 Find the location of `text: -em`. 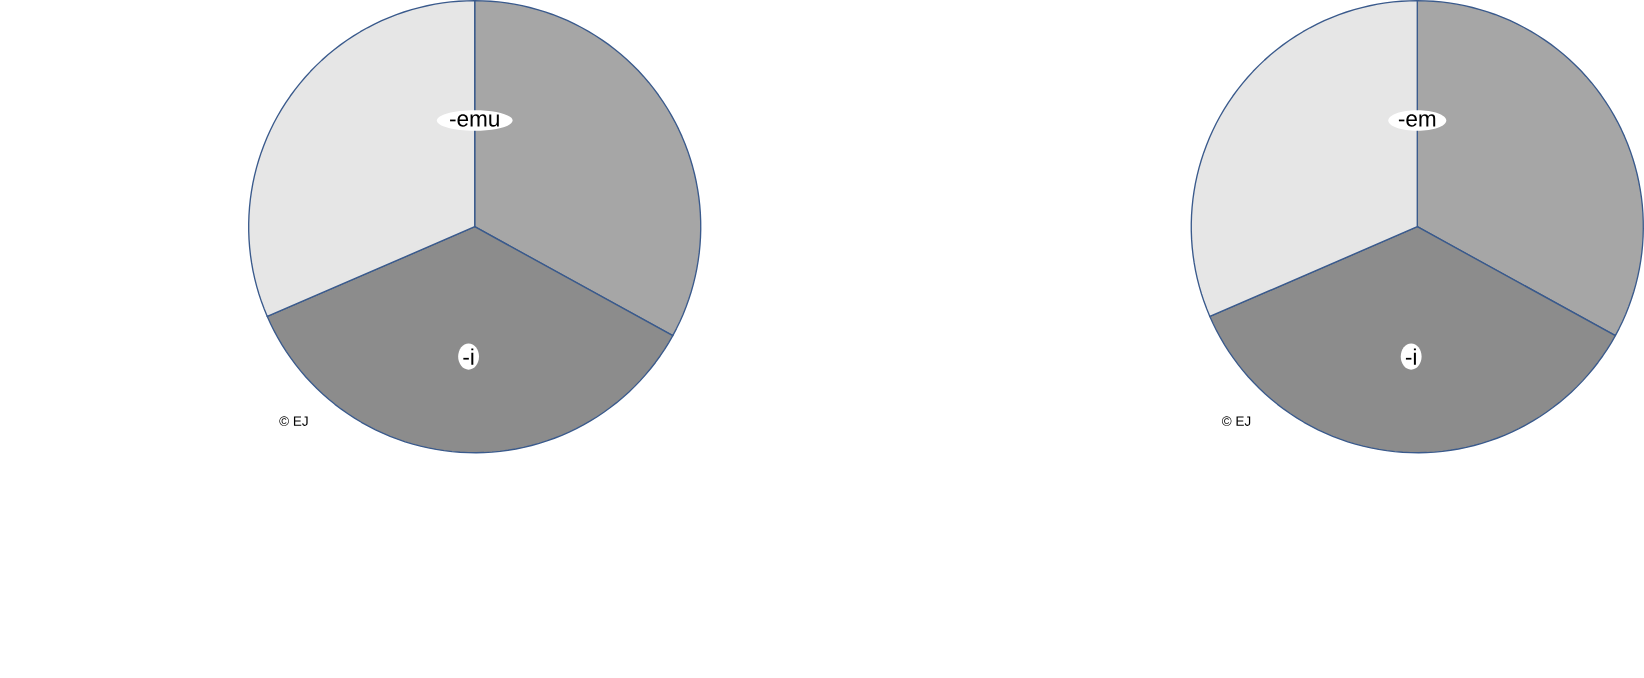

text: -em is located at coordinates (1417, 120).